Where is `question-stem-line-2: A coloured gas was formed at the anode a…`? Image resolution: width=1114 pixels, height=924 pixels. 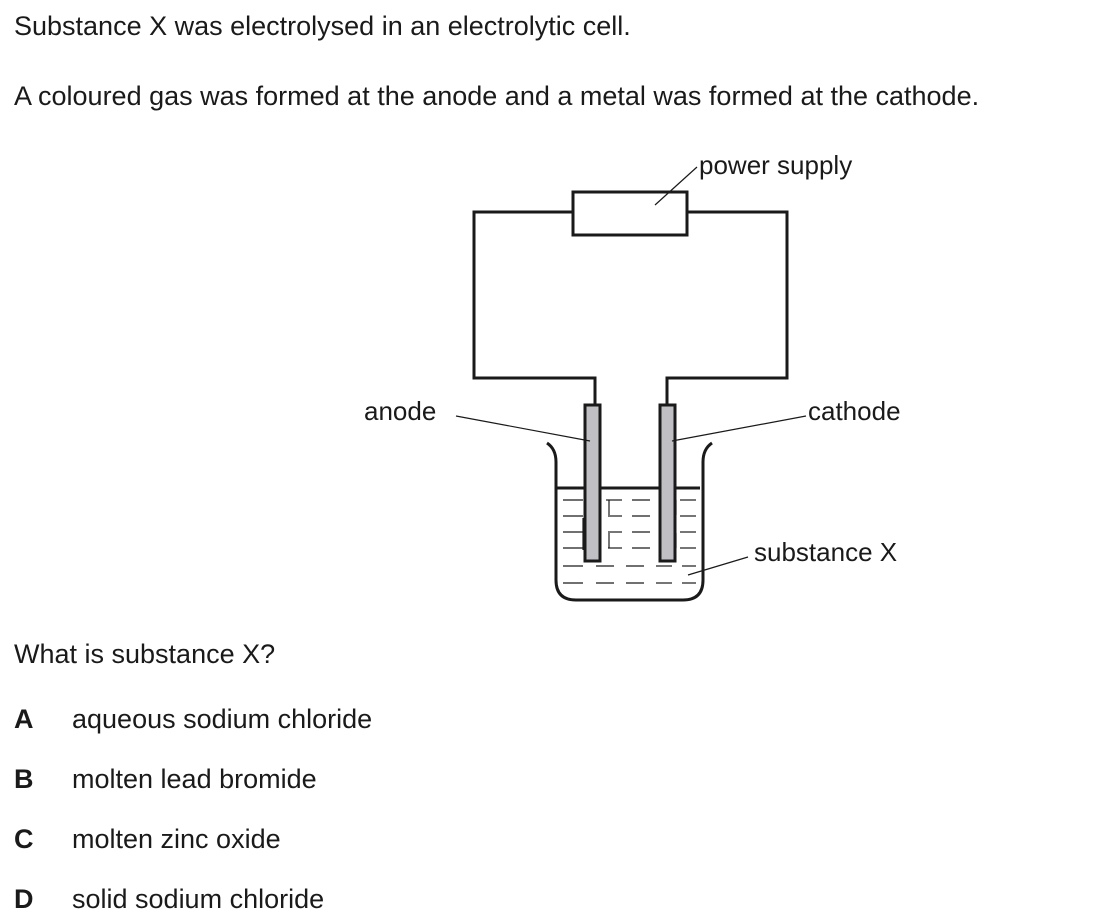 question-stem-line-2: A coloured gas was formed at the anode a… is located at coordinates (497, 96).